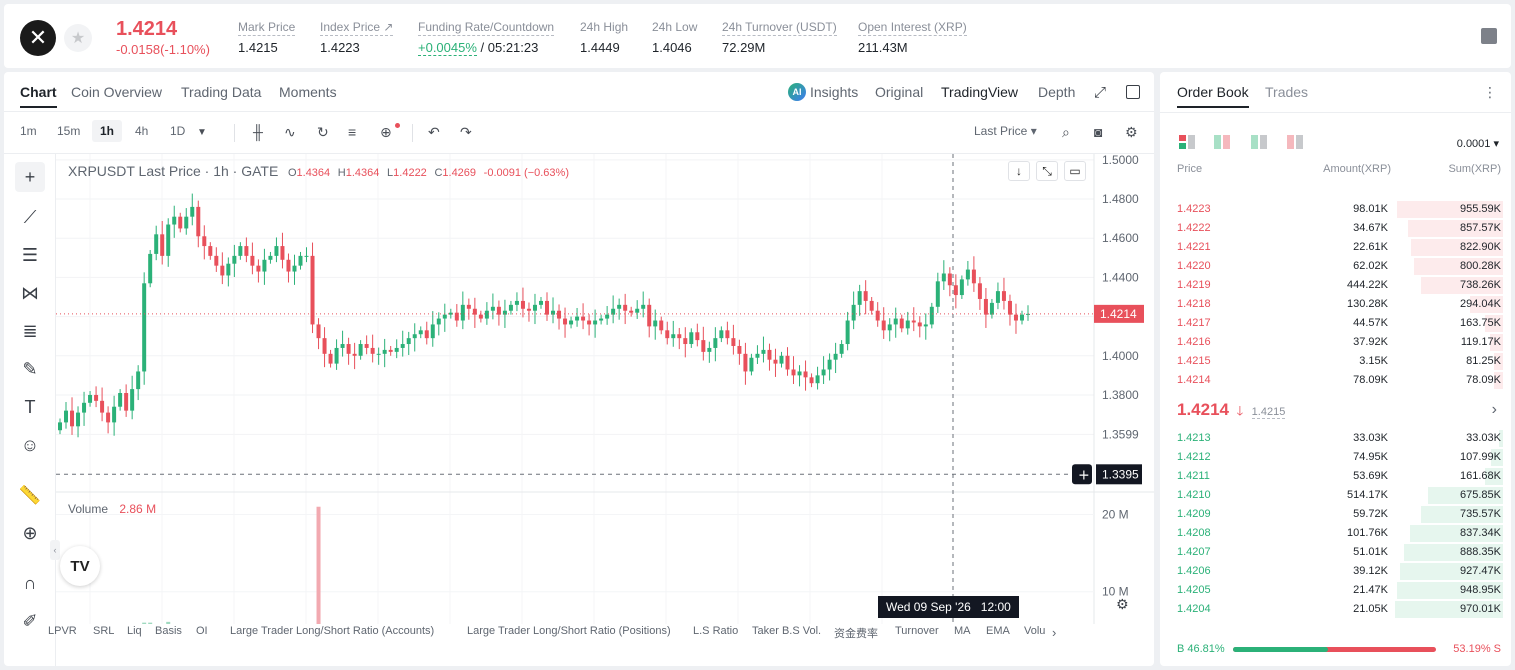 Image resolution: width=1515 pixels, height=670 pixels. Describe the element at coordinates (290, 132) in the screenshot. I see `indicators-icon: ∿` at that location.